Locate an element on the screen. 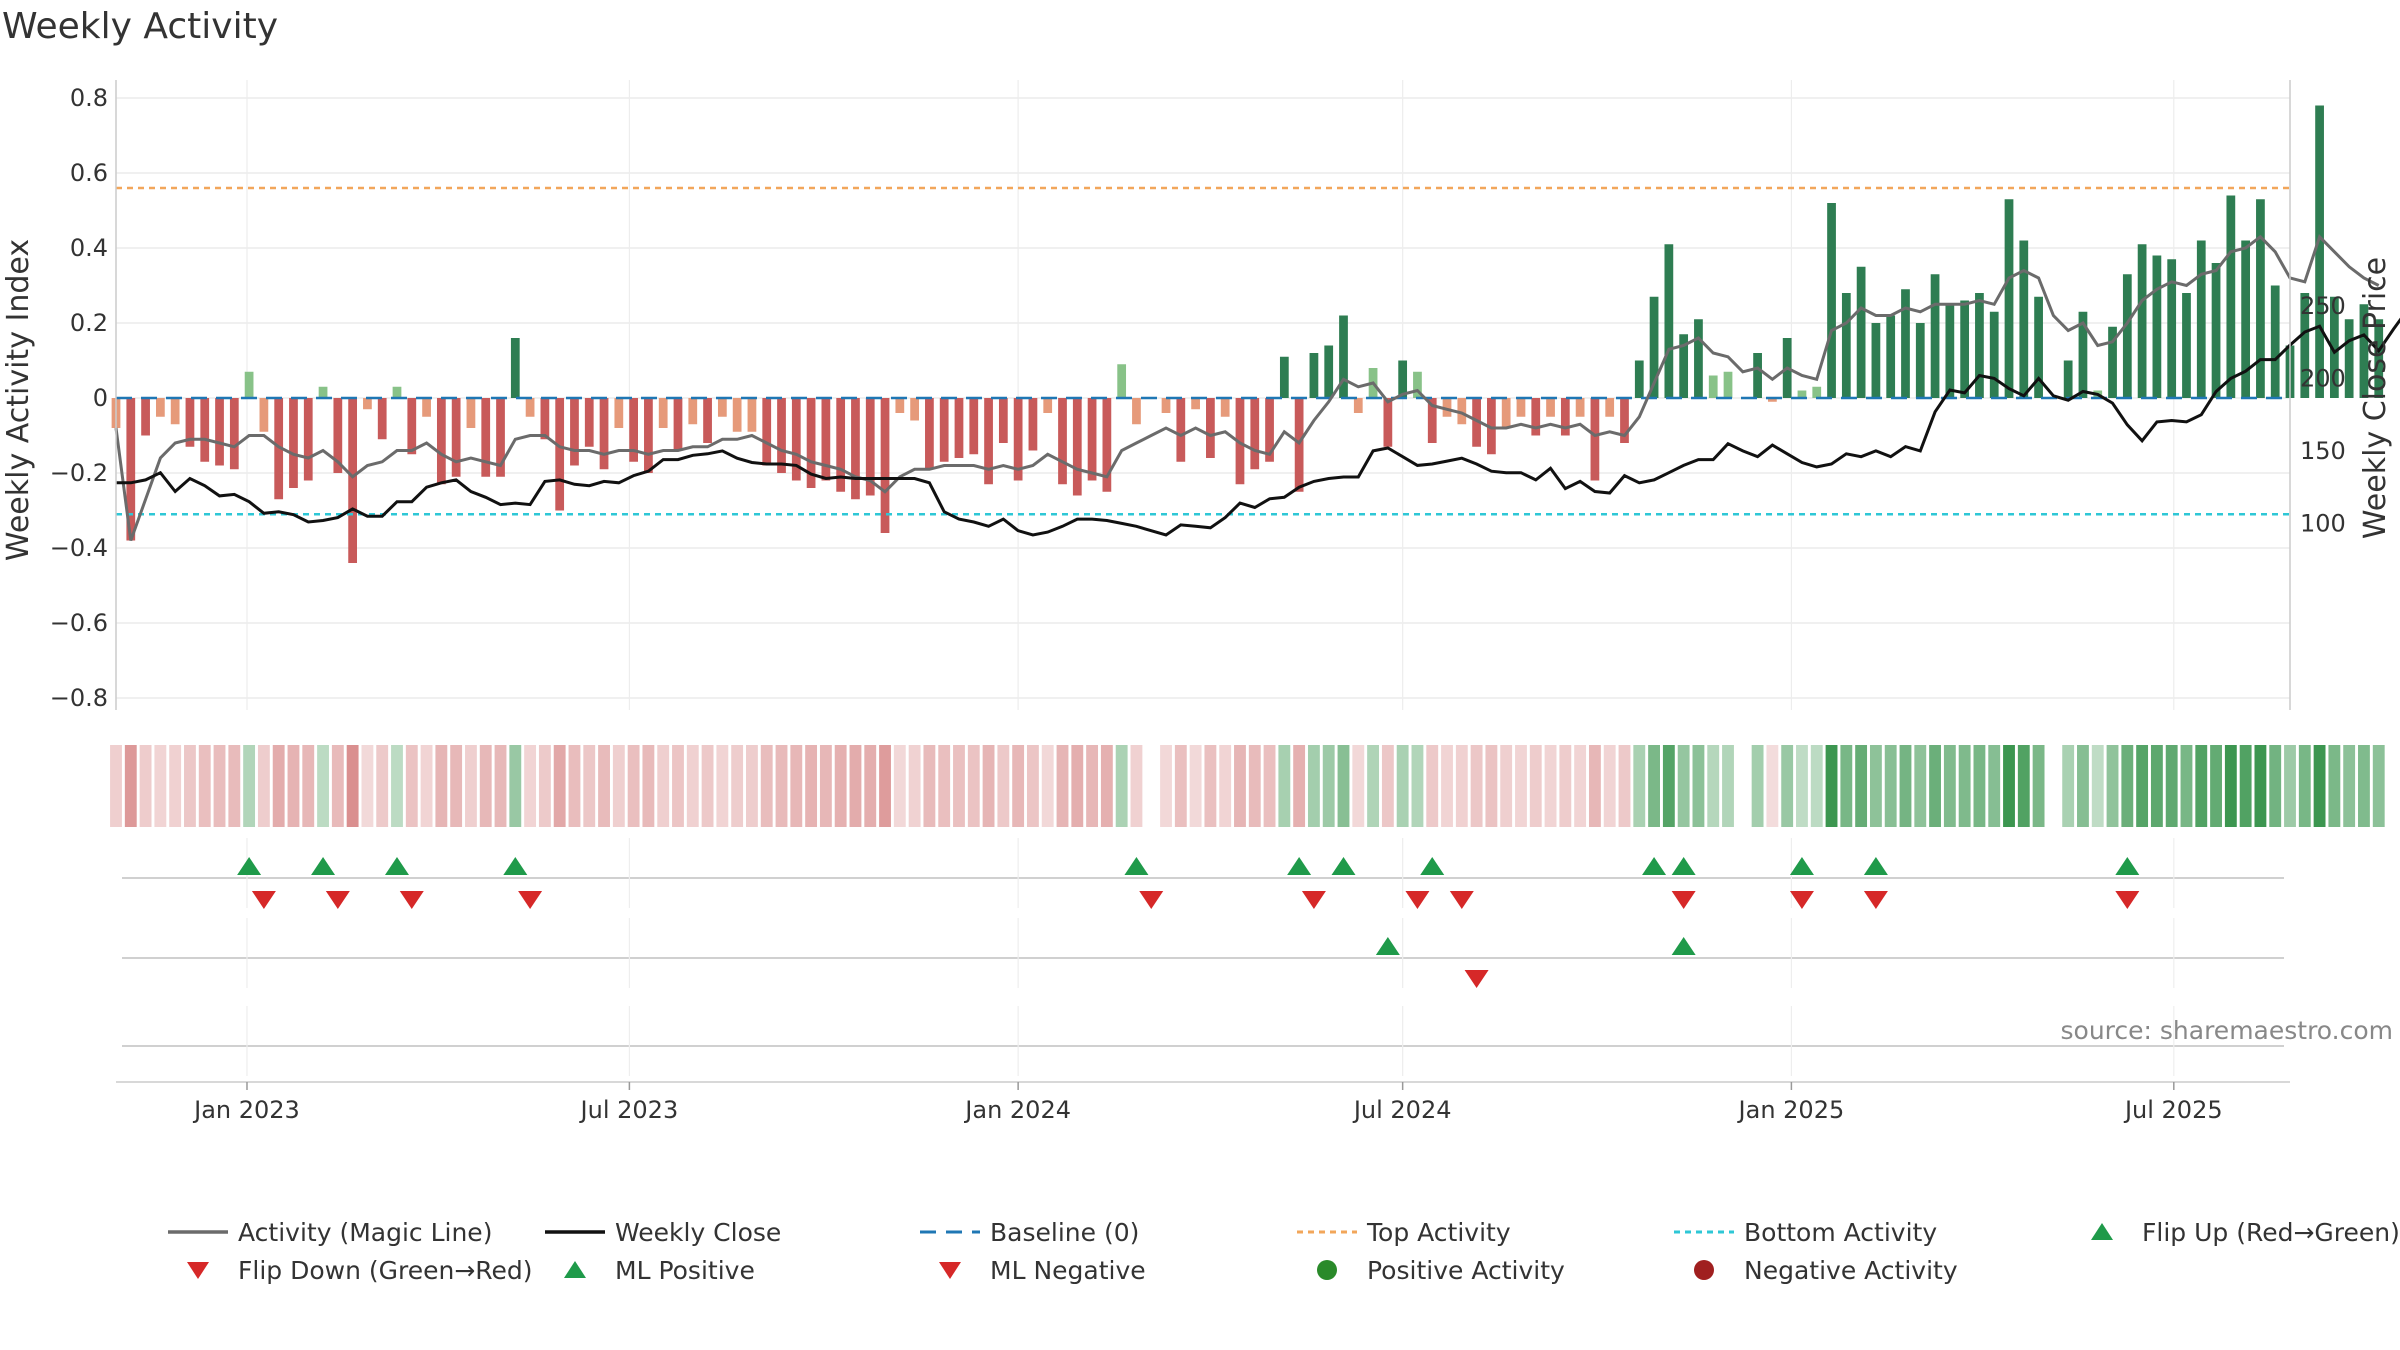 This screenshot has width=2400, height=1350. legend-label: Weekly Close is located at coordinates (698, 1232).